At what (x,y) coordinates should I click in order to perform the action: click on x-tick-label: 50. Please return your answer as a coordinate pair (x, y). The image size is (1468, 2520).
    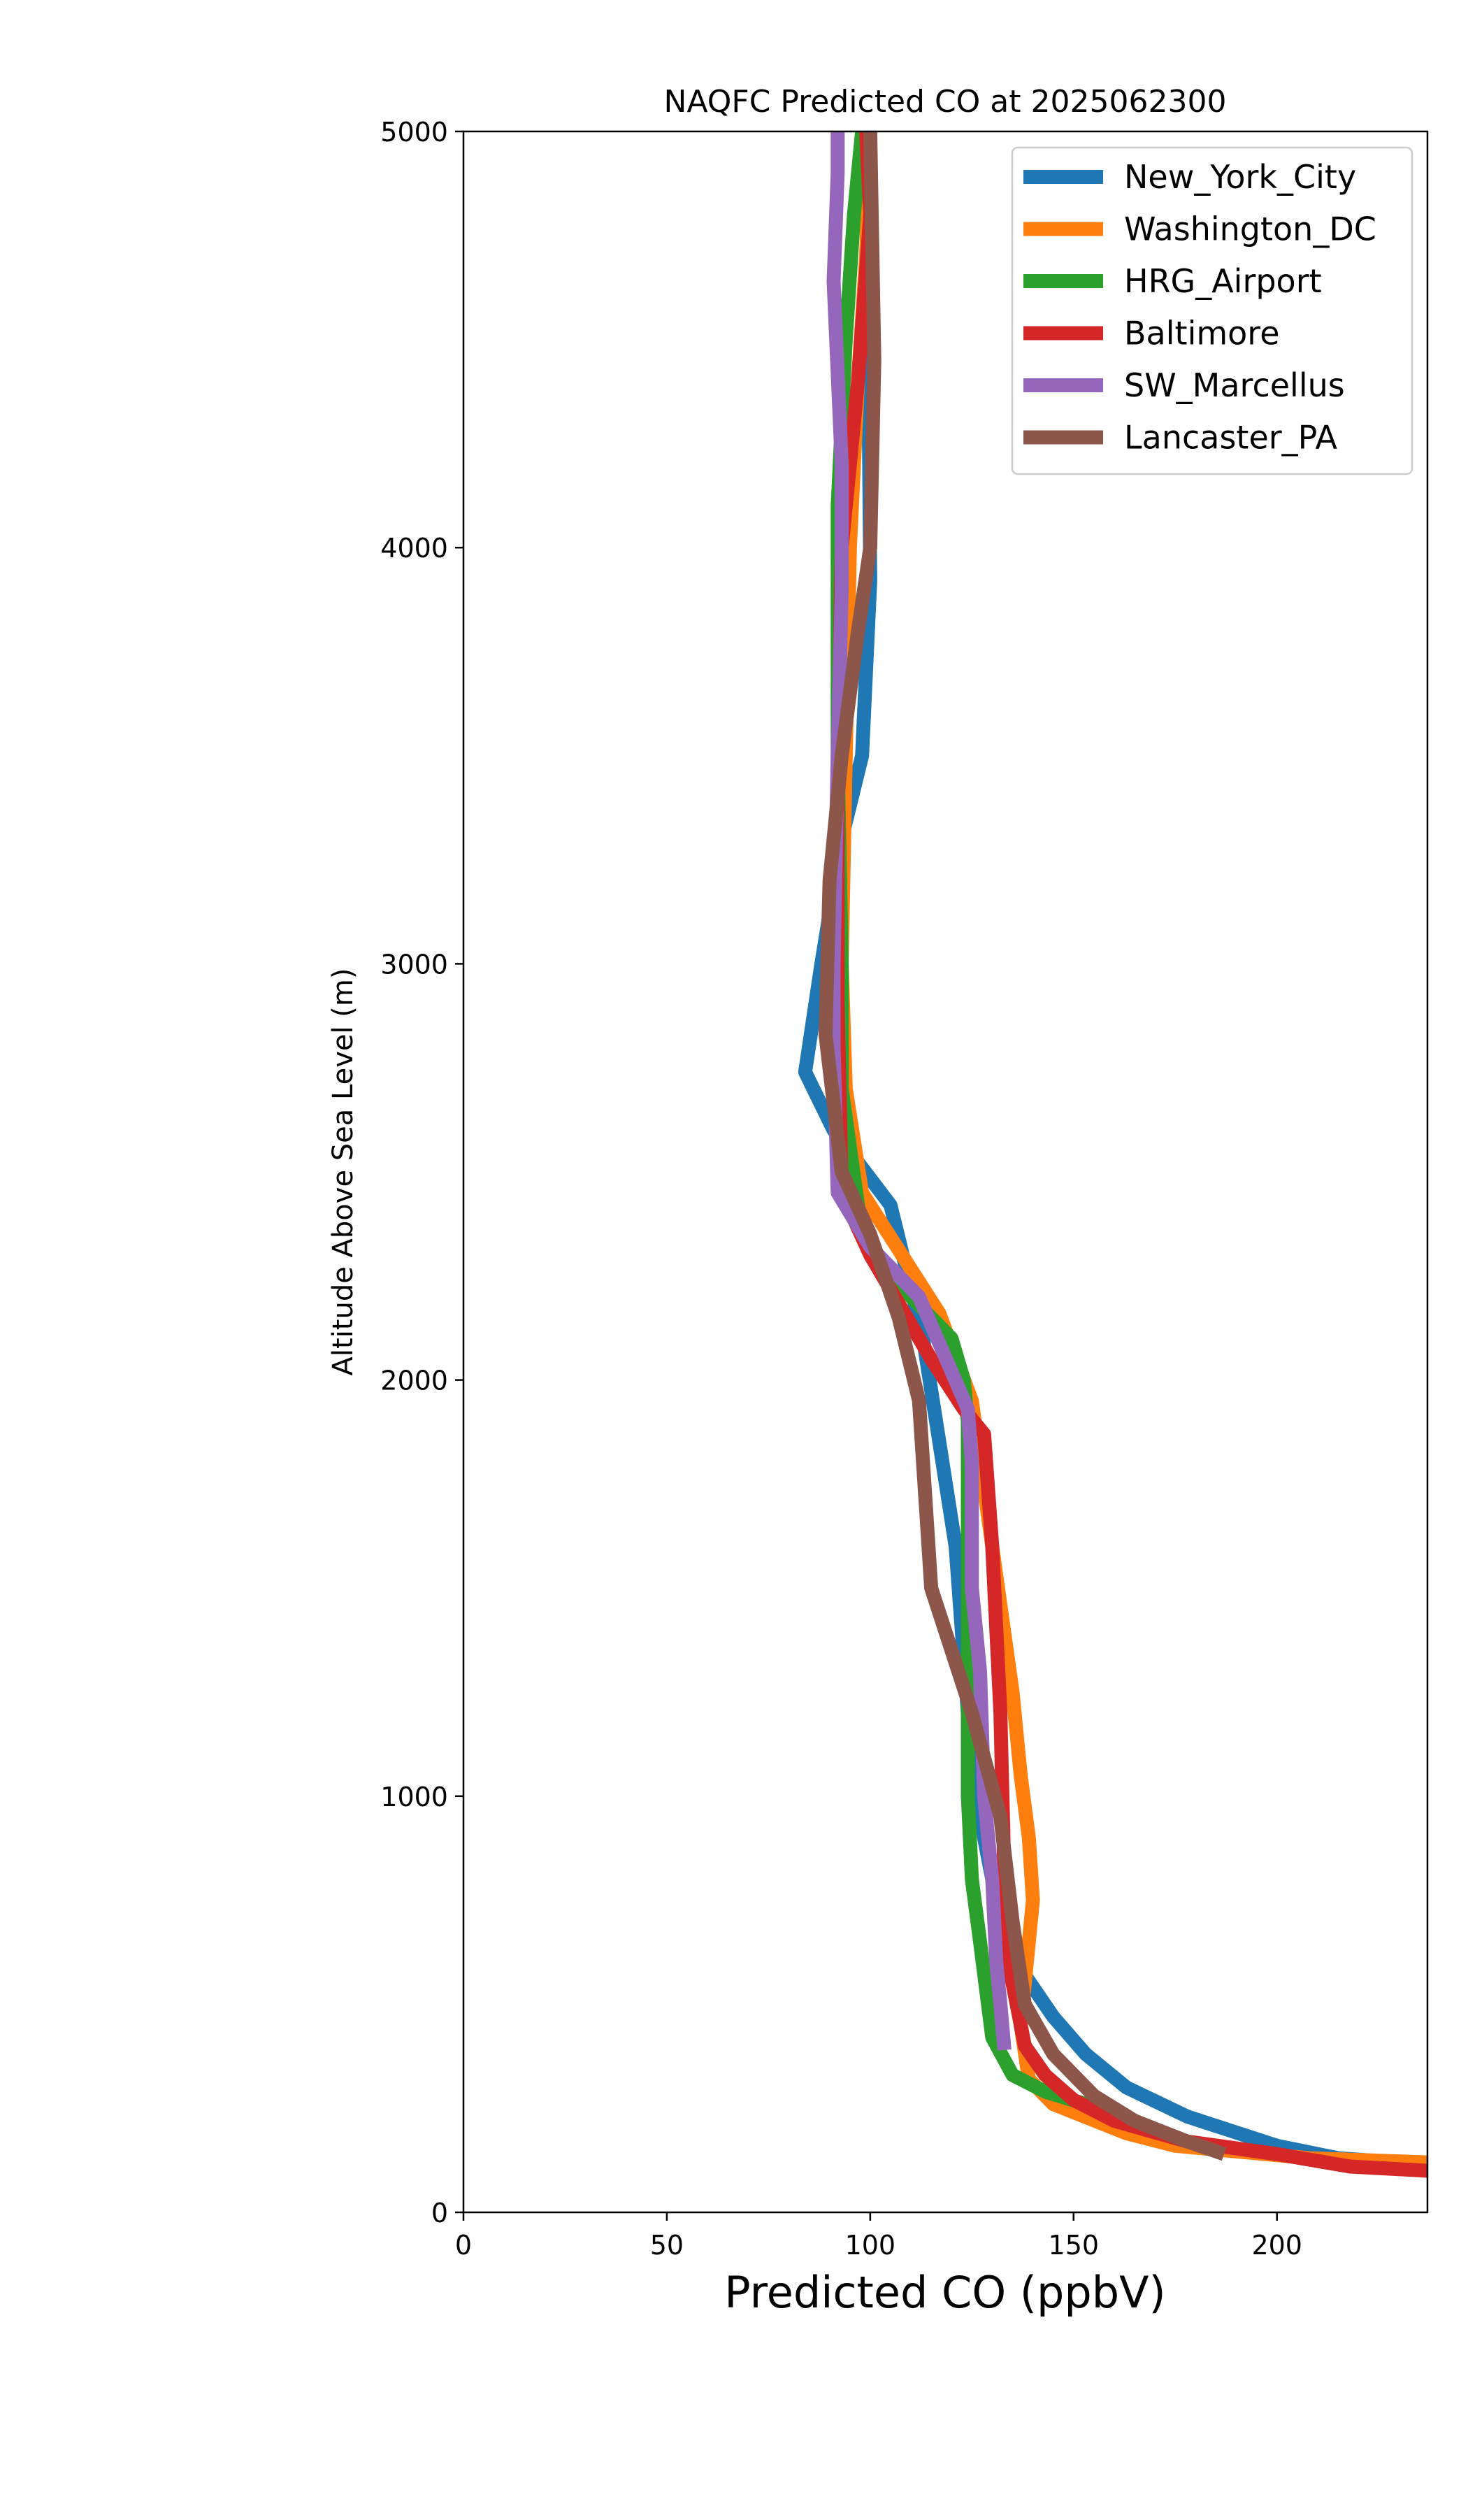
    Looking at the image, I should click on (667, 2245).